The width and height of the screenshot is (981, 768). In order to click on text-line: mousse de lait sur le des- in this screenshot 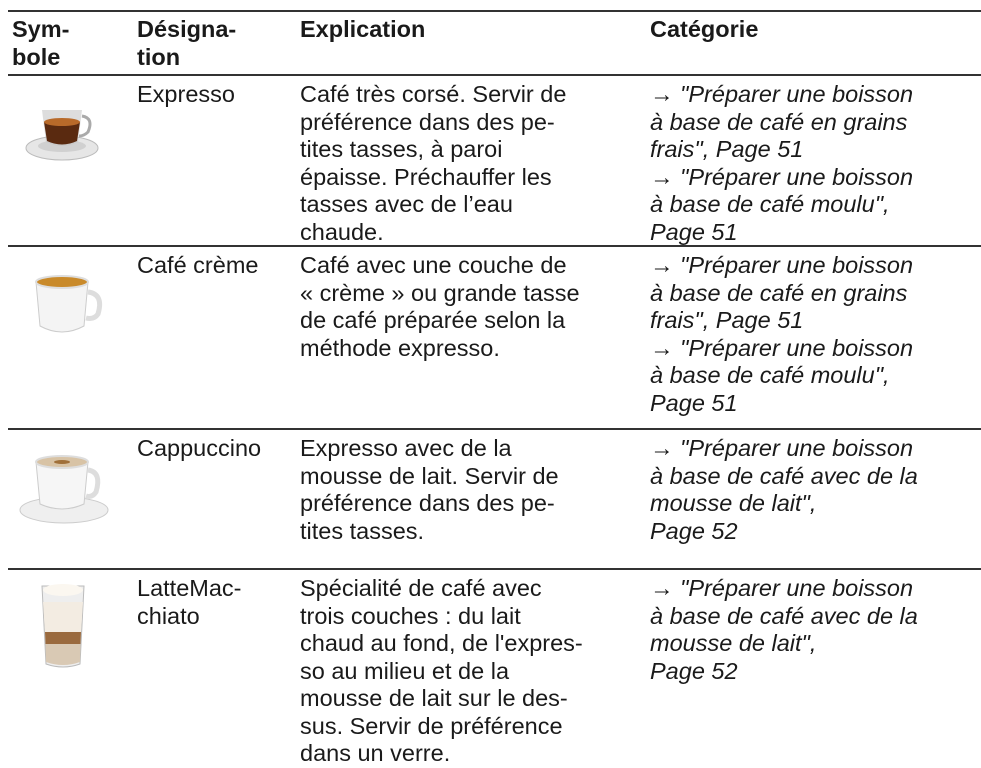, I will do `click(434, 698)`.